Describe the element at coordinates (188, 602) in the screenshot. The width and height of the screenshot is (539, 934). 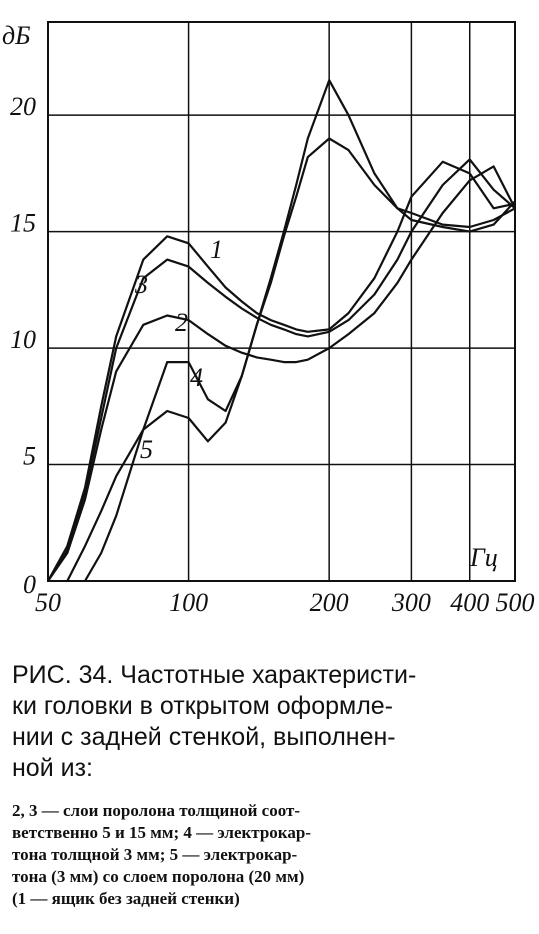
I see `x-tick-label: 100` at that location.